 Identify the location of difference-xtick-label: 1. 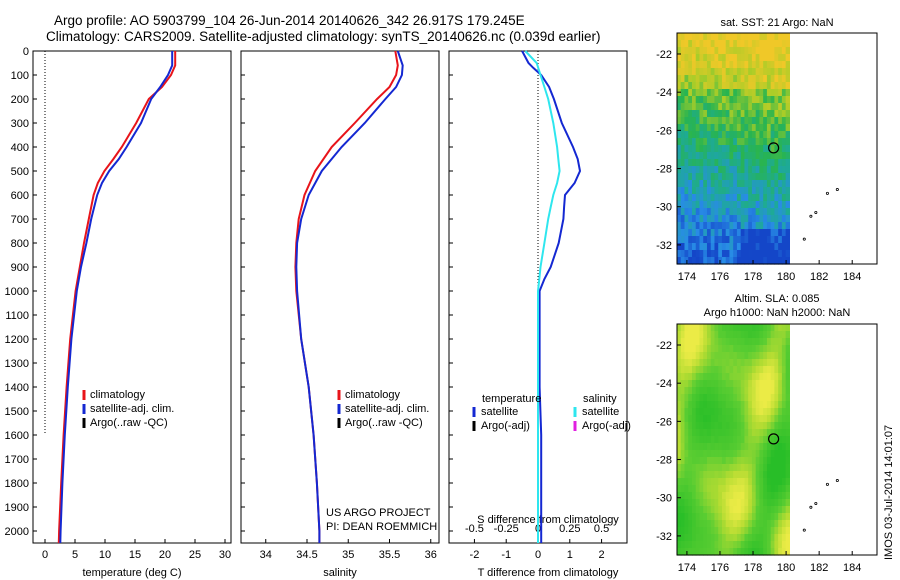
(570, 555).